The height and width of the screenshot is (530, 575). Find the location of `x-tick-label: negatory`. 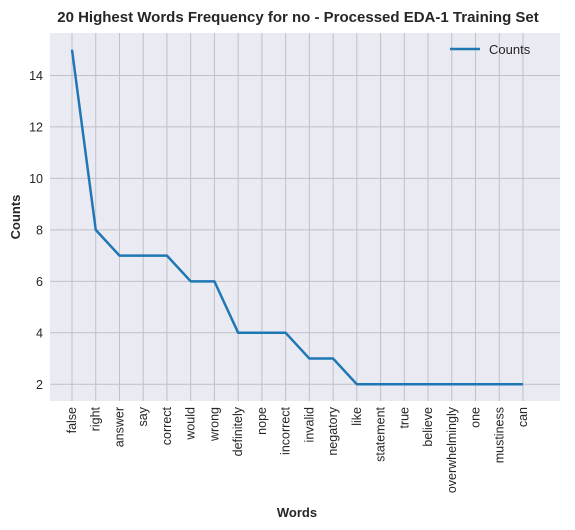

x-tick-label: negatory is located at coordinates (333, 430).